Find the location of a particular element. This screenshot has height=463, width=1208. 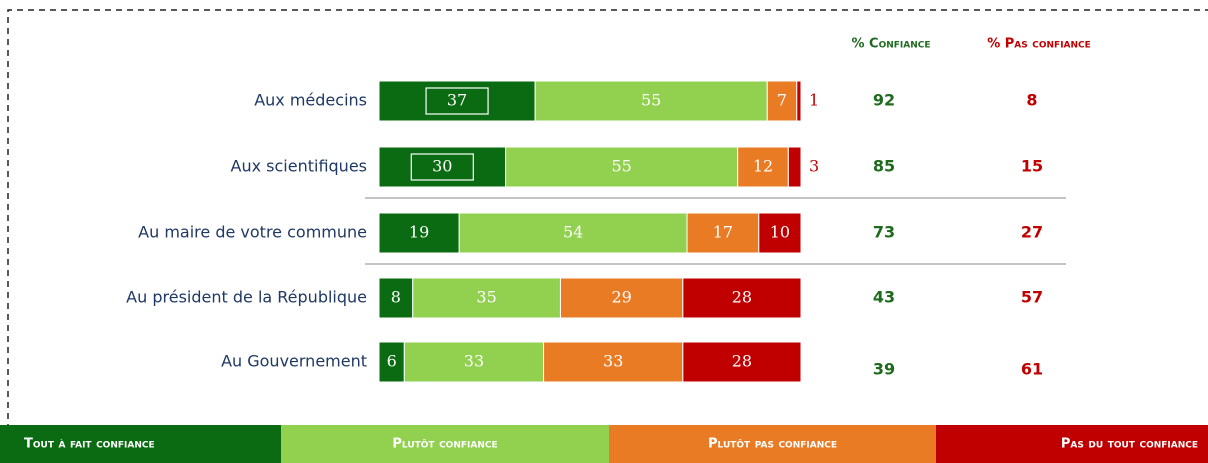

summary-value: 85 is located at coordinates (884, 166).